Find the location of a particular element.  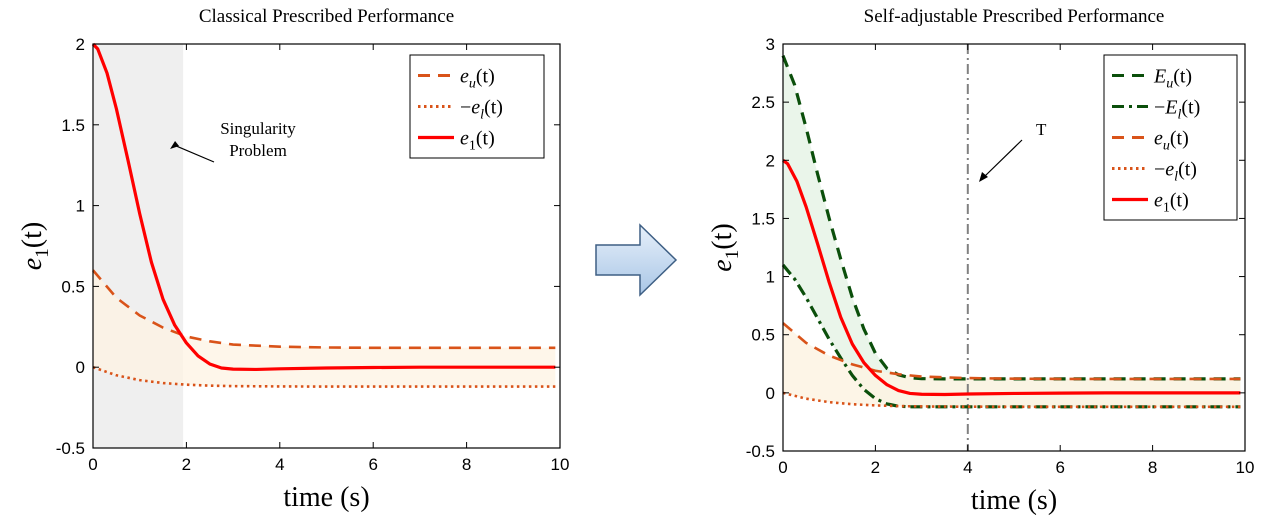

legend-label-3: −el(t) is located at coordinates (1175, 172).